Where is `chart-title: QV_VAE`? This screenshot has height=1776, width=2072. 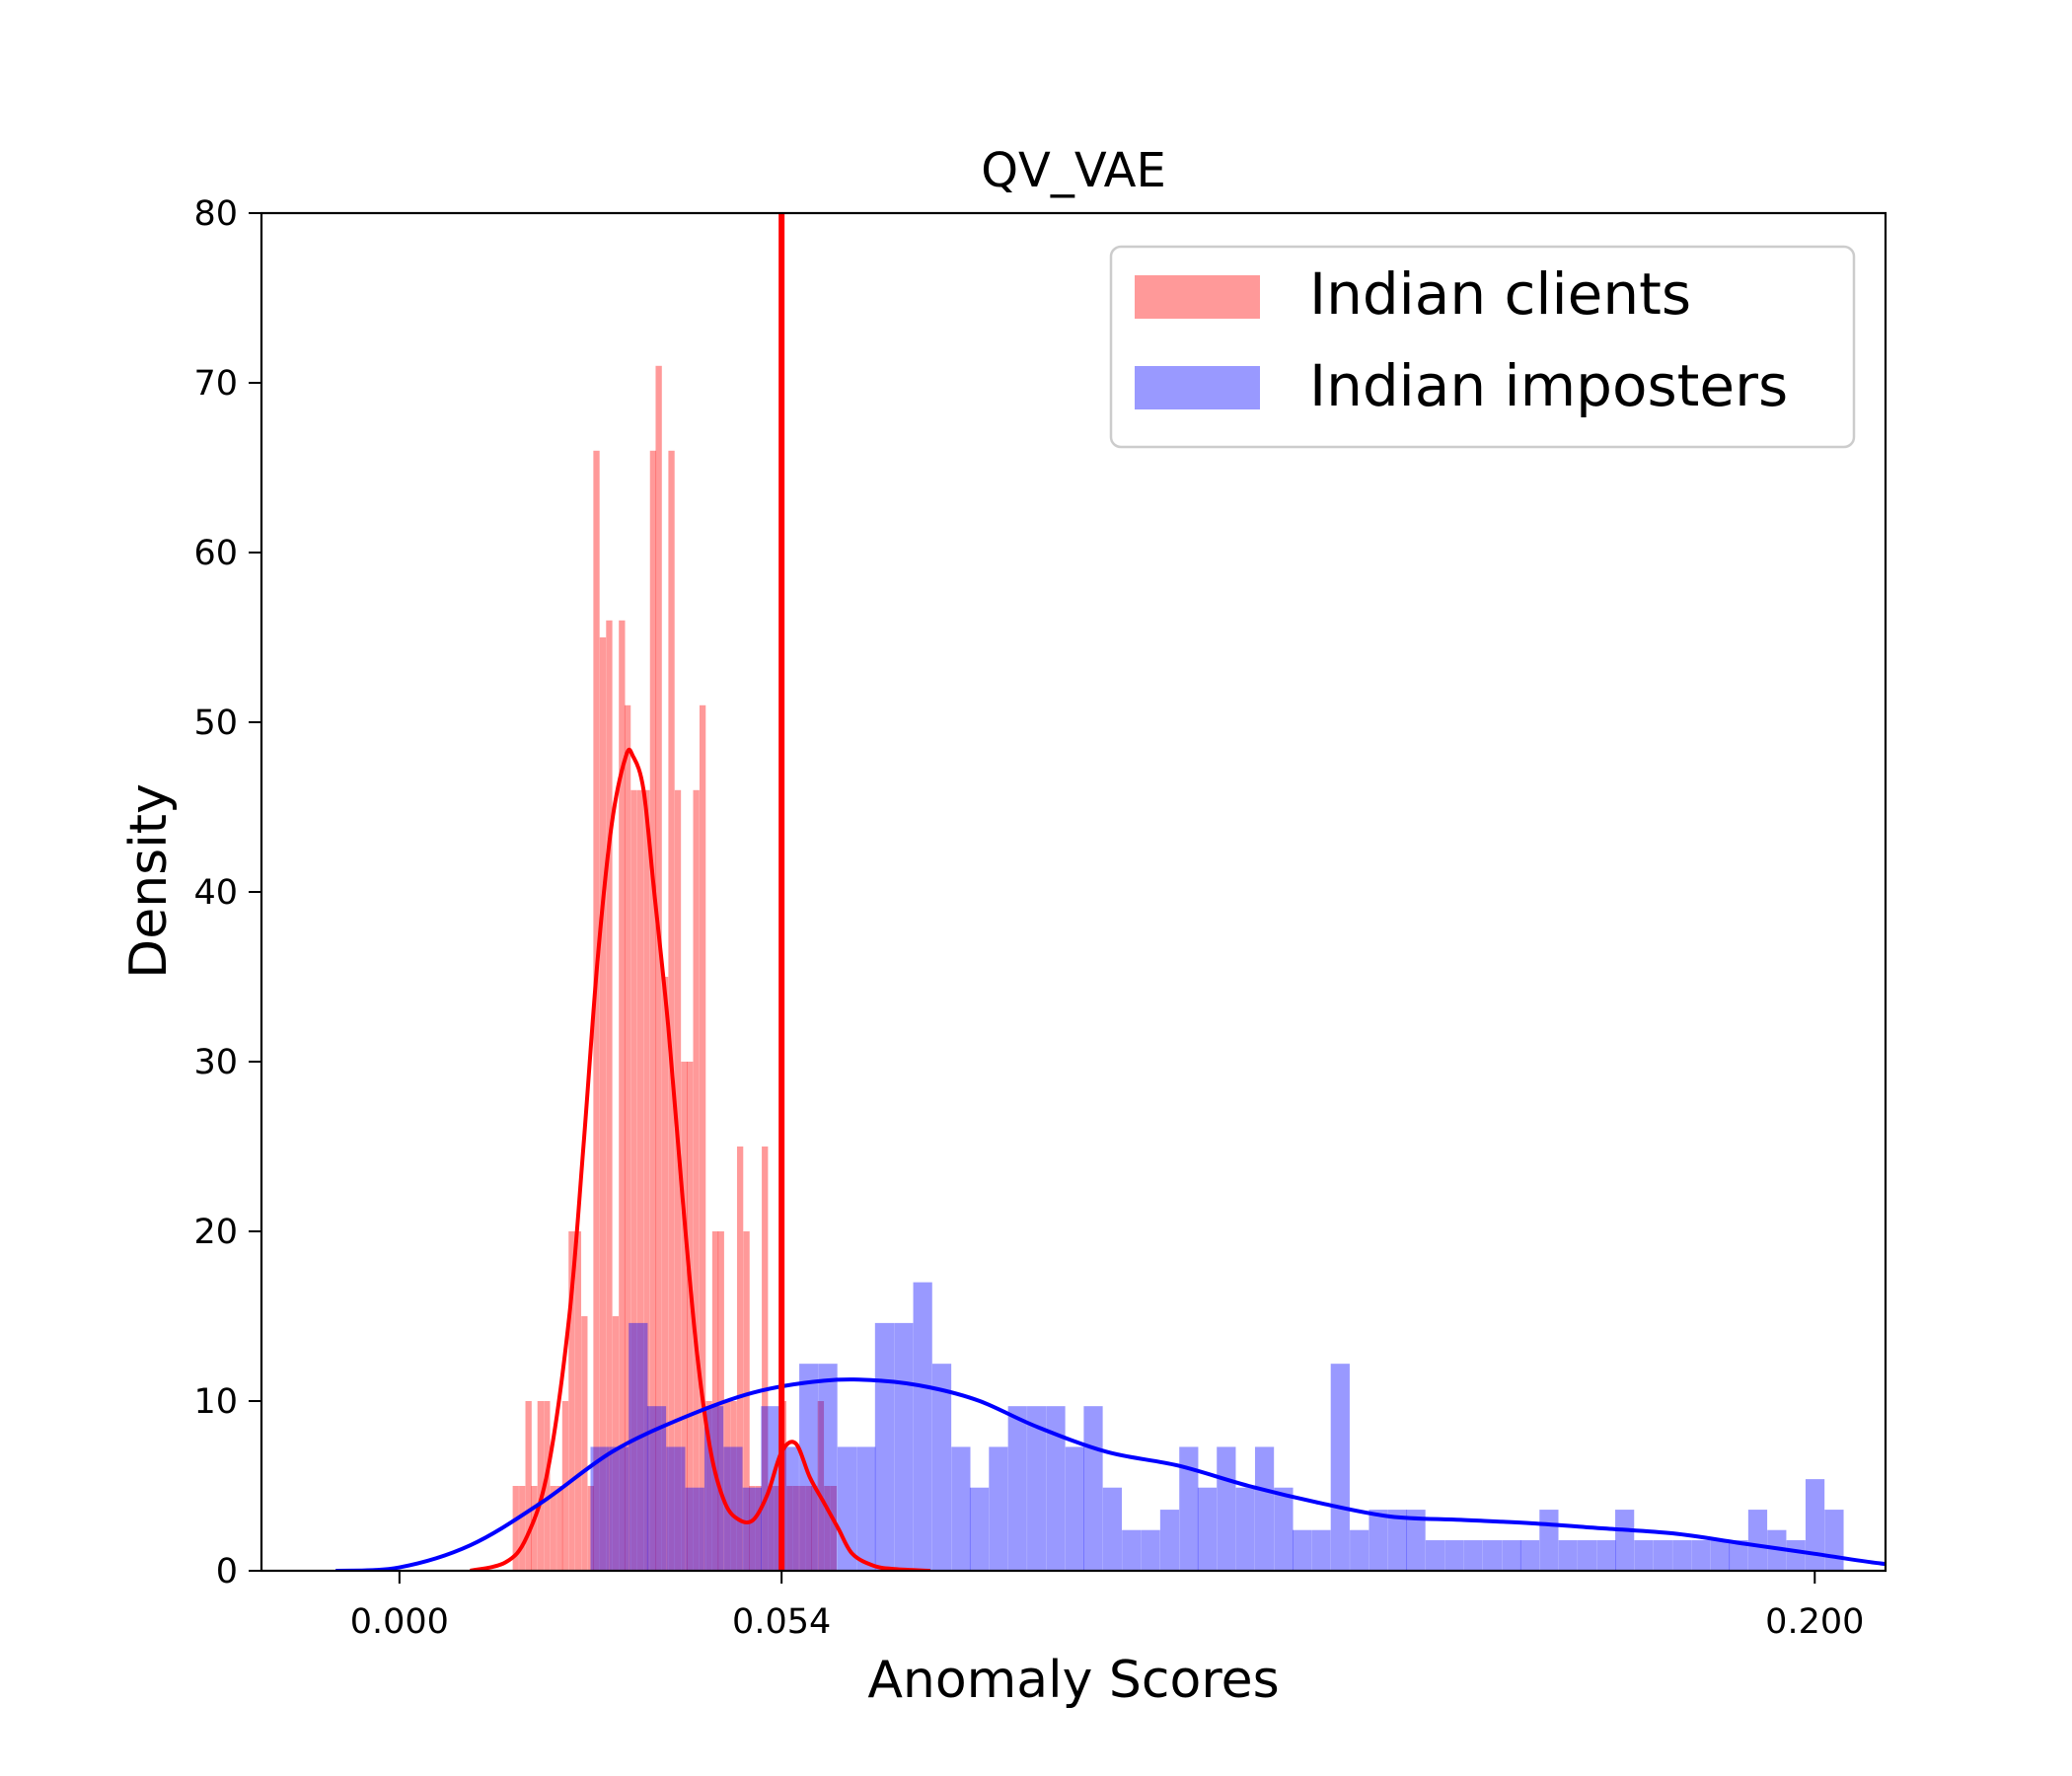
chart-title: QV_VAE is located at coordinates (1074, 170).